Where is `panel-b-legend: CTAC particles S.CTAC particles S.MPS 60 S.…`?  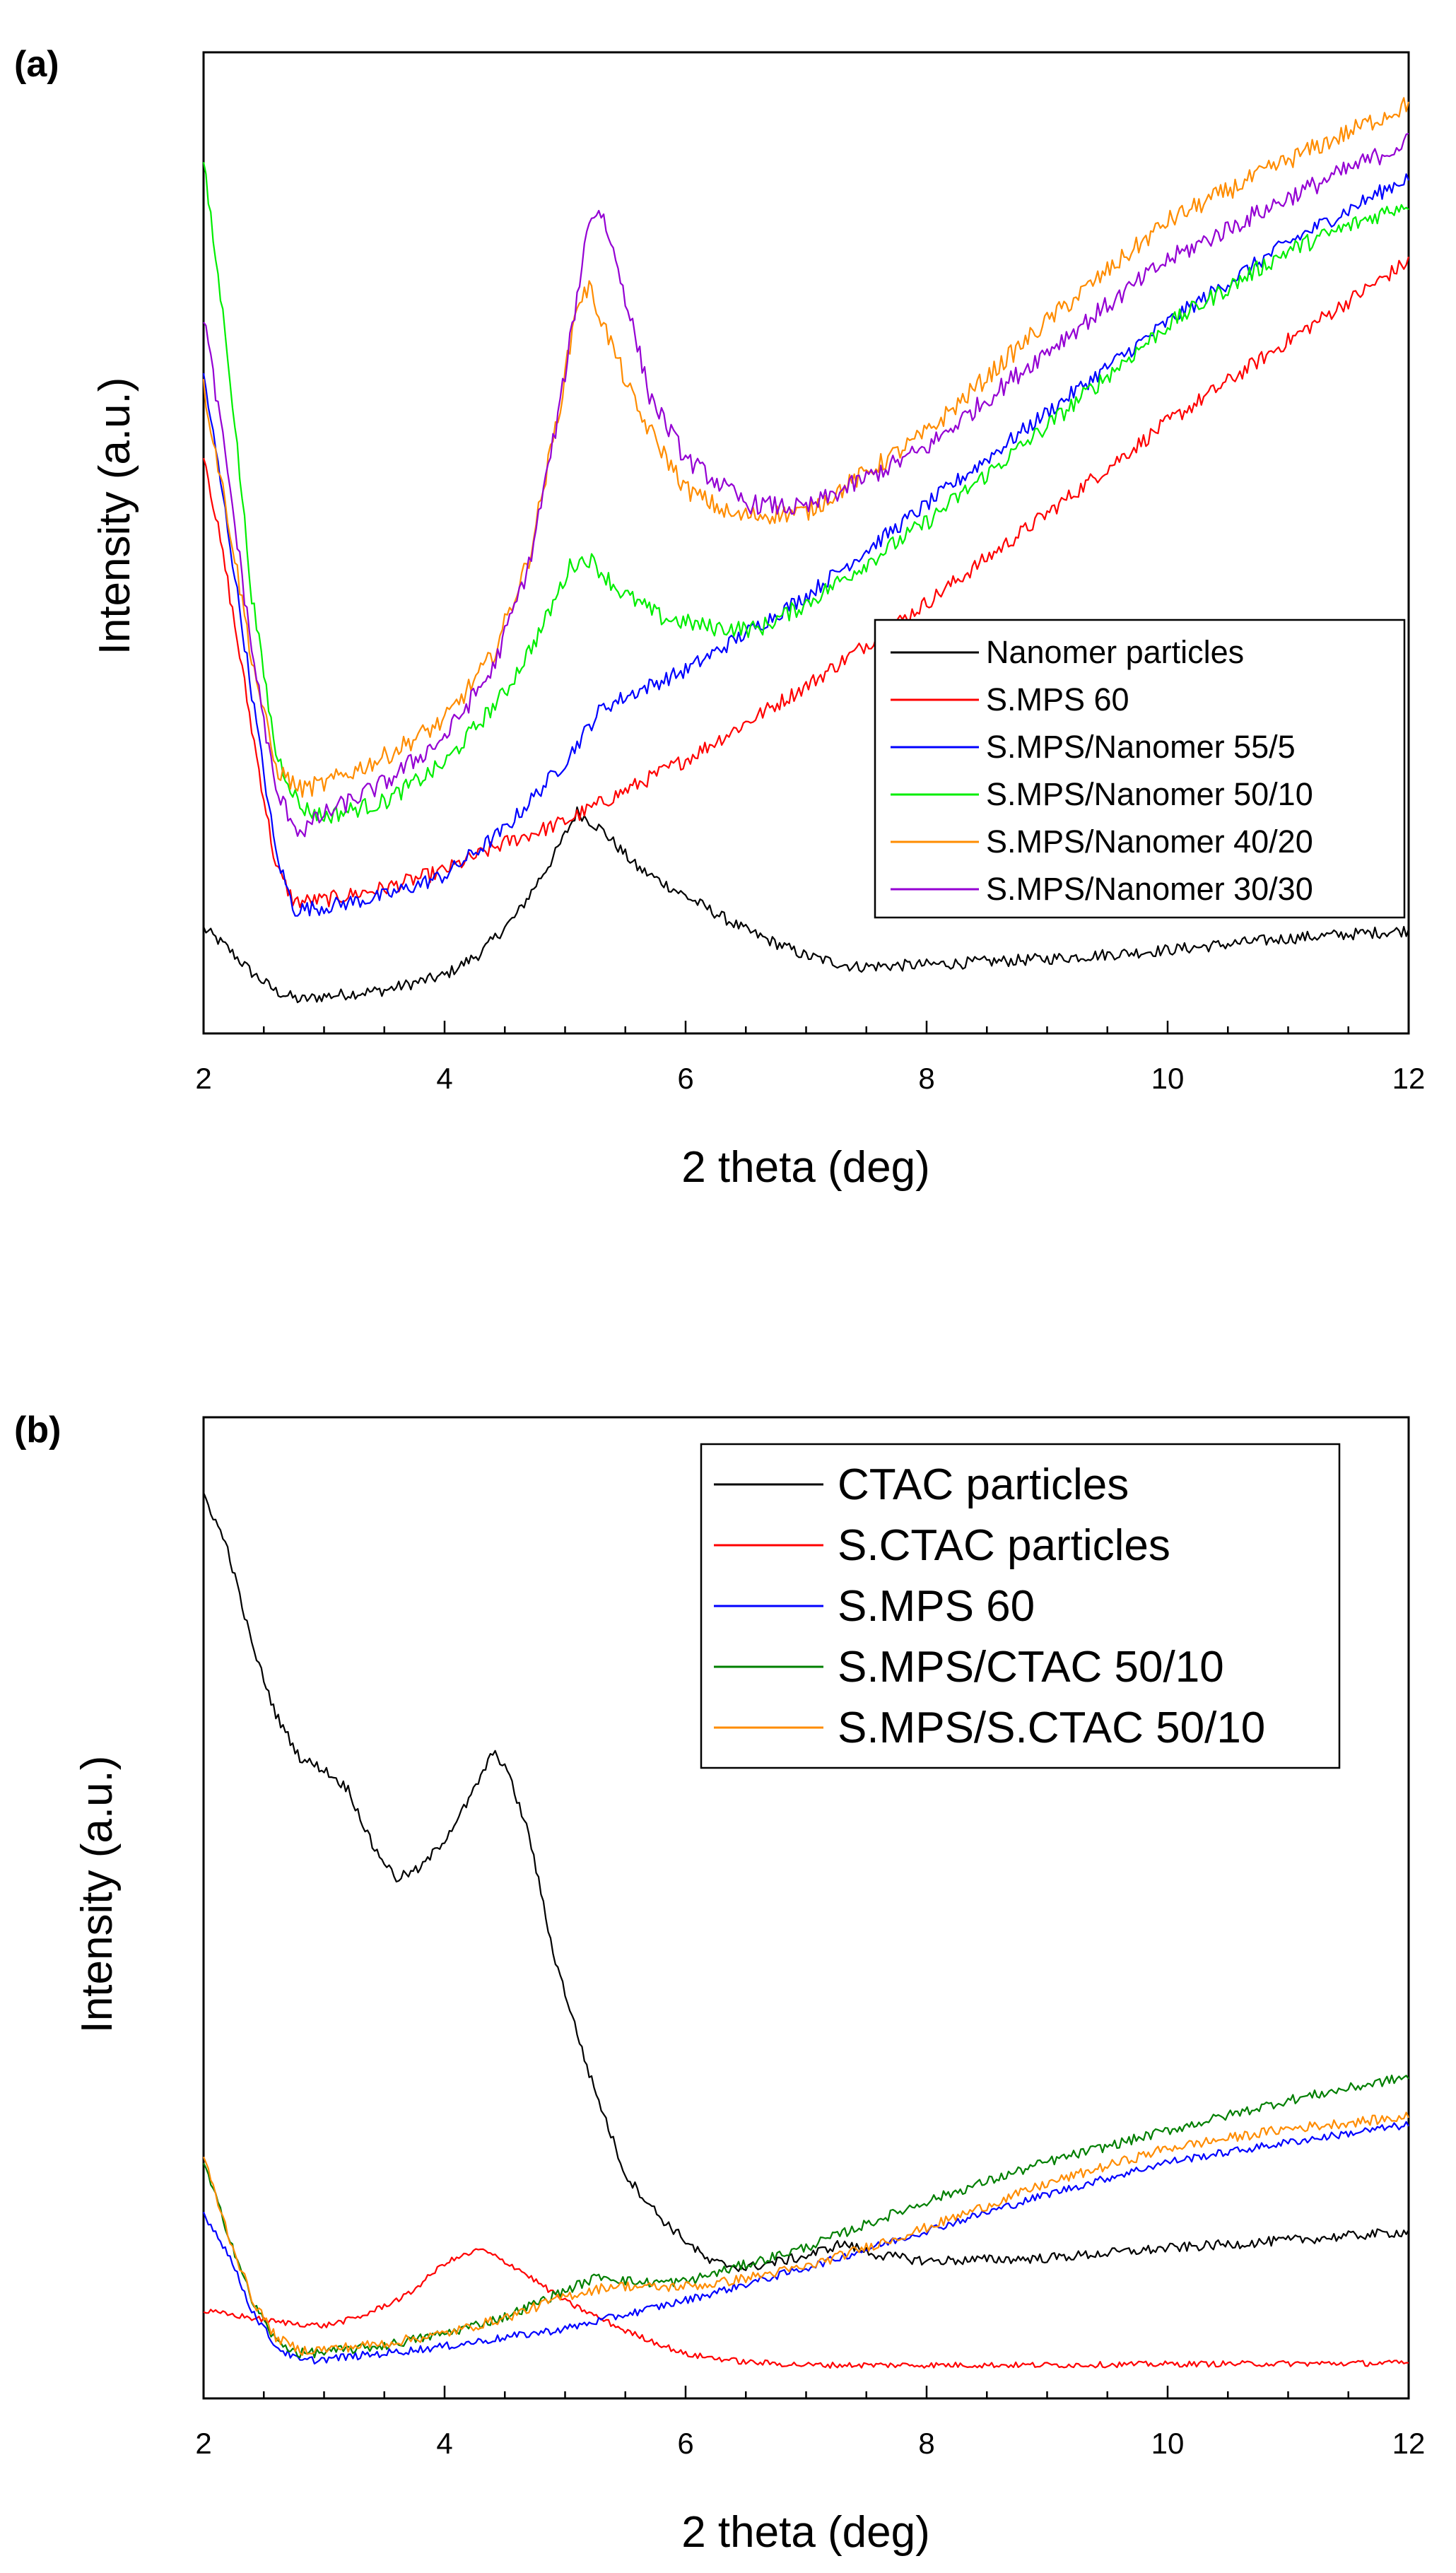
panel-b-legend: CTAC particles S.CTAC particles S.MPS 60 S.… is located at coordinates (1021, 1606).